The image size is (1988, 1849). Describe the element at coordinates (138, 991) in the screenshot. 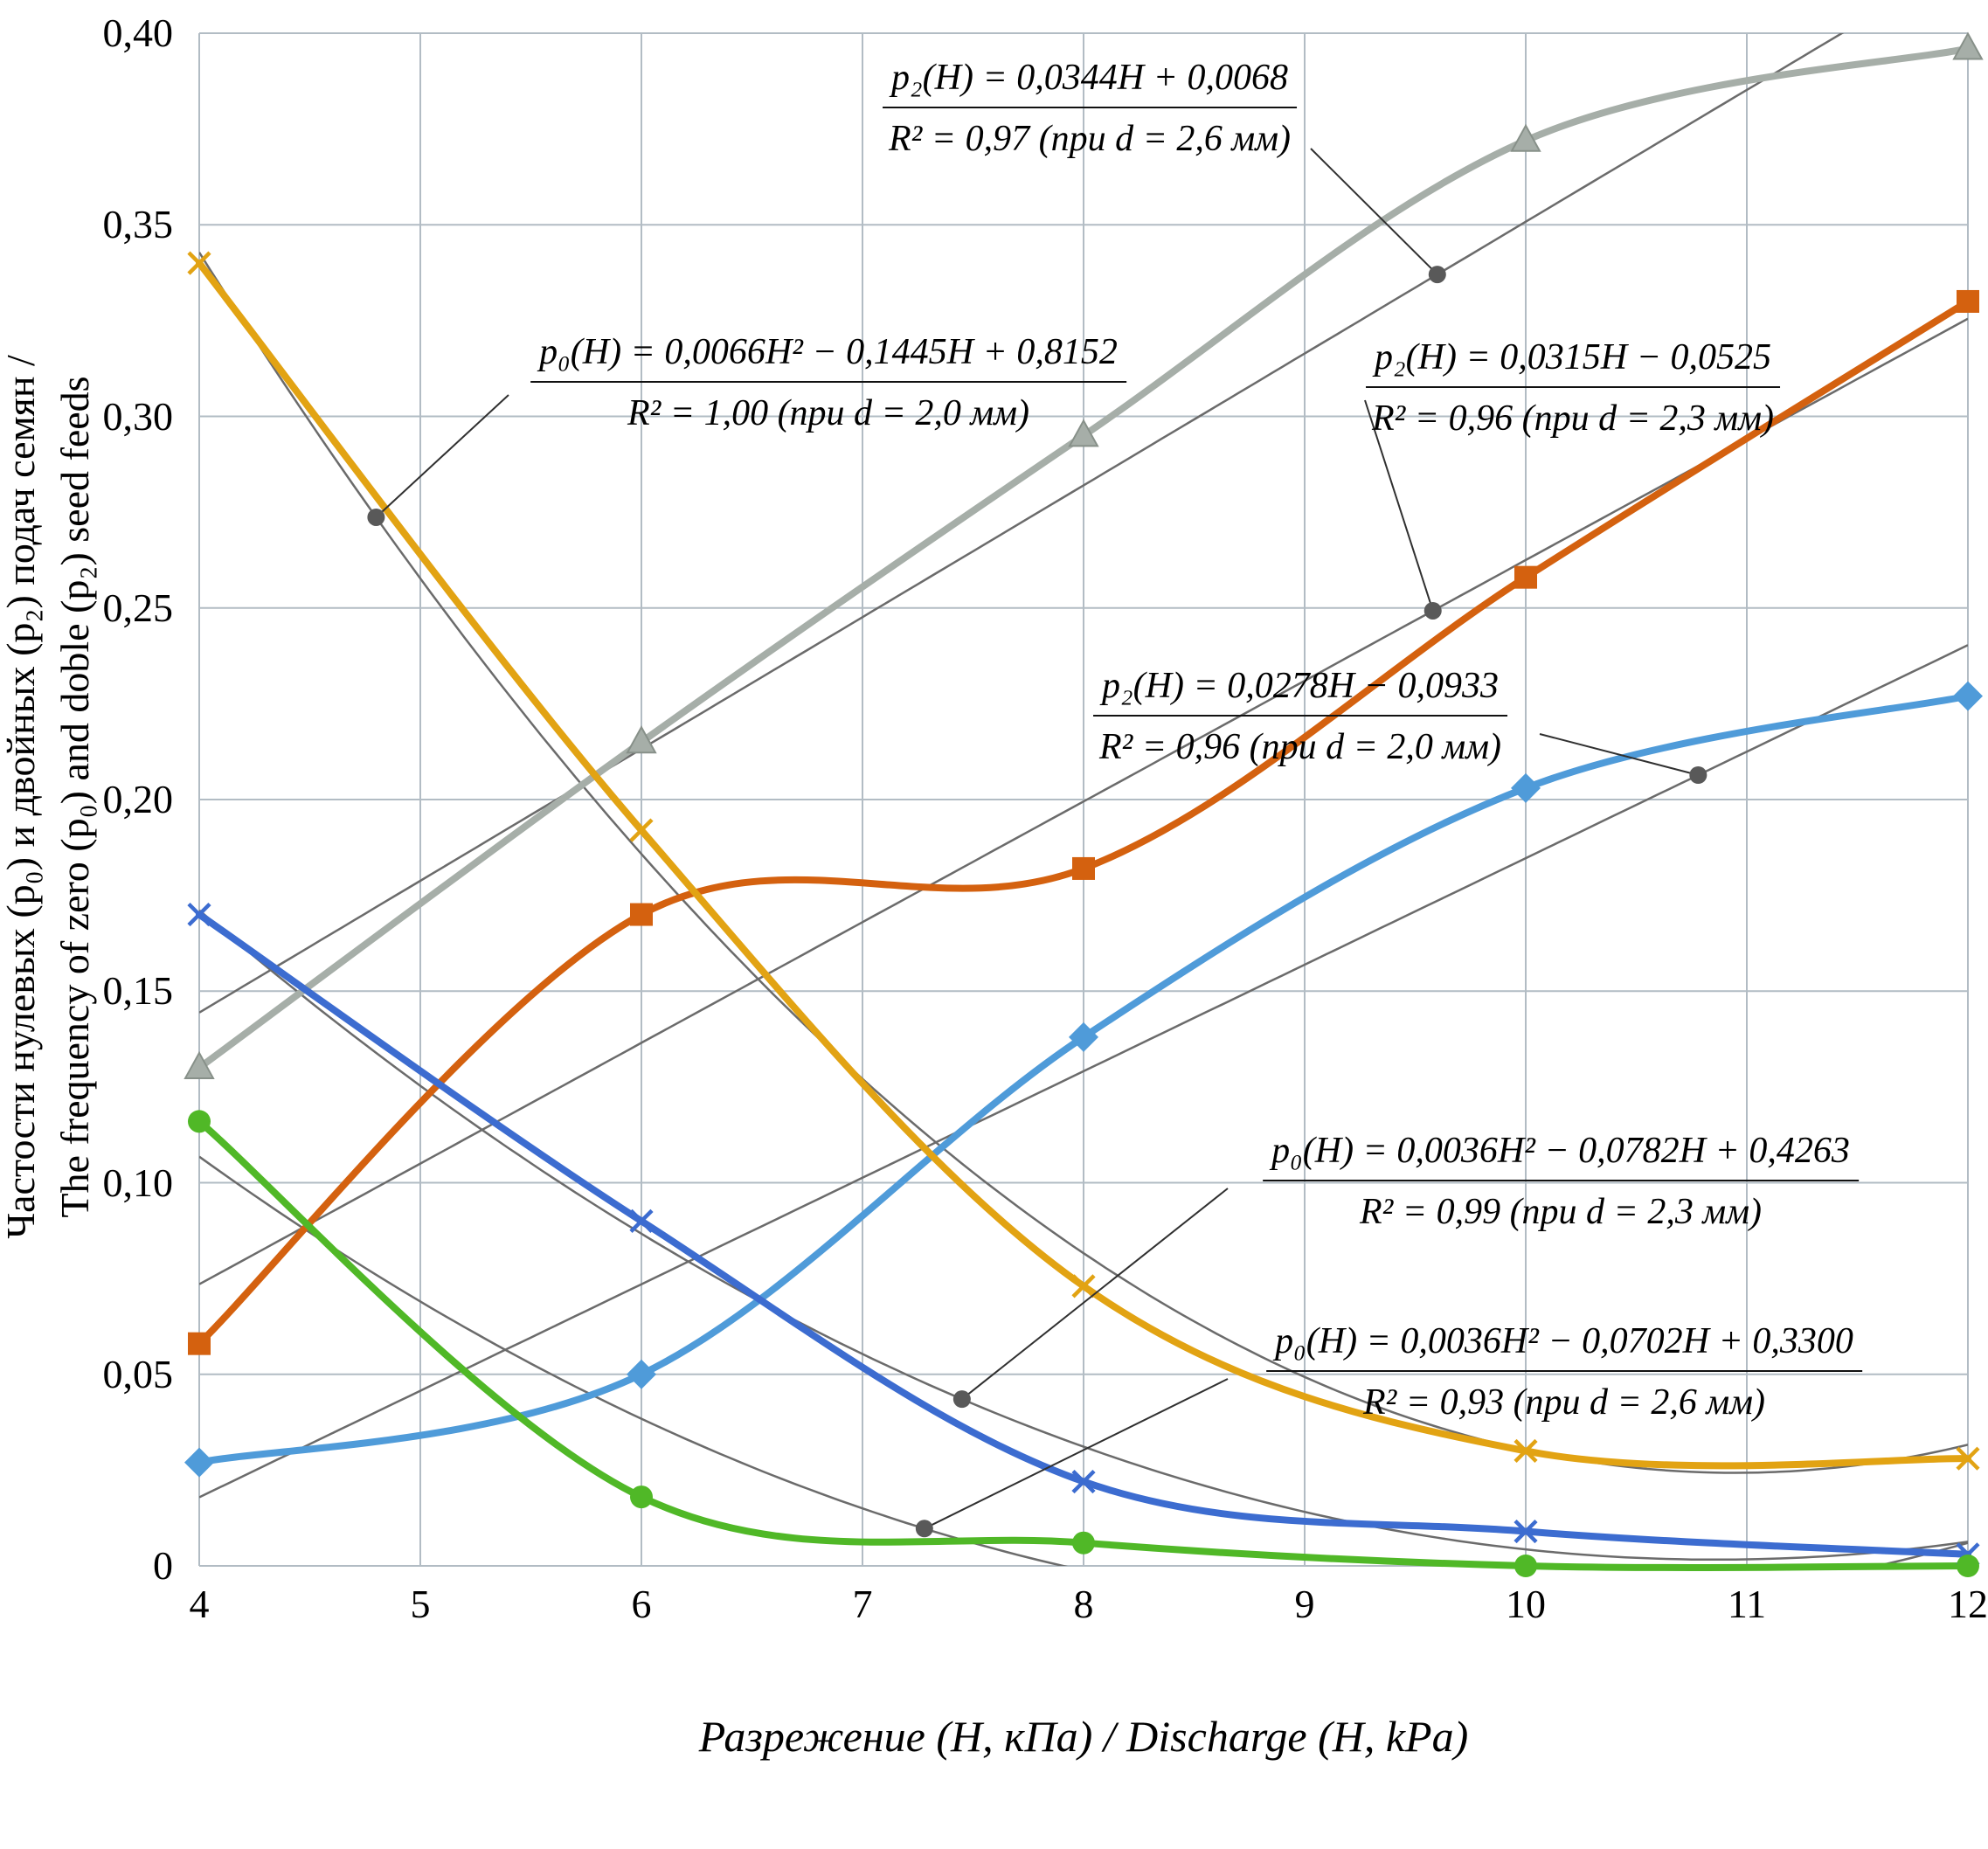

I see `y-tick-label: 0,15` at that location.